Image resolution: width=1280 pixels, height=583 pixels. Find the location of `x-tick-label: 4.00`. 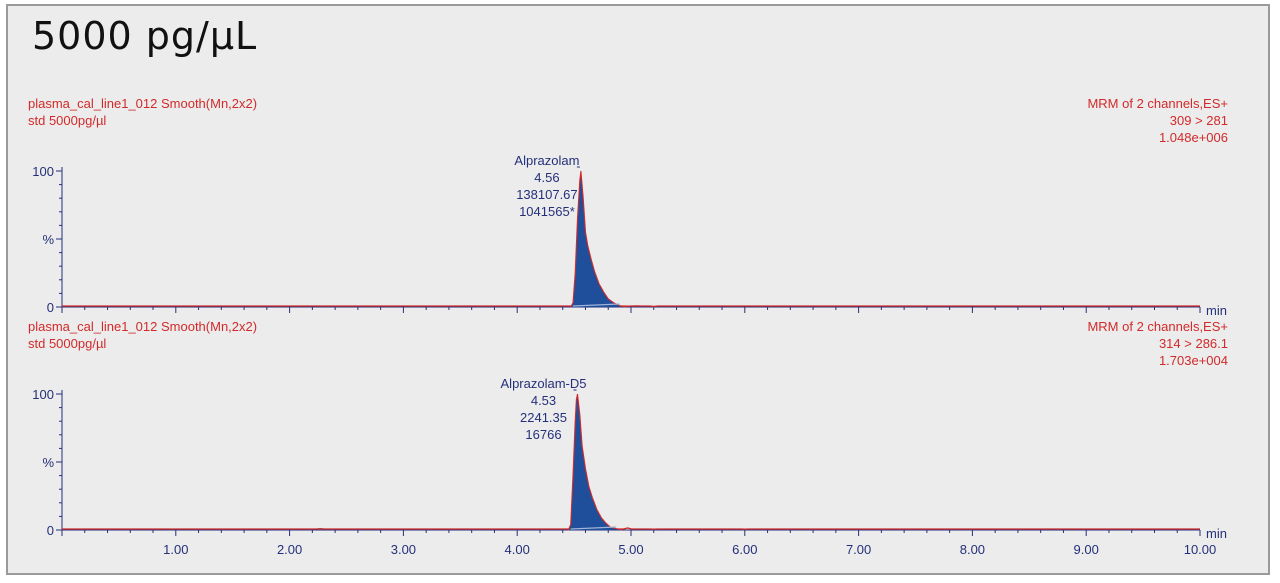

x-tick-label: 4.00 is located at coordinates (517, 549).